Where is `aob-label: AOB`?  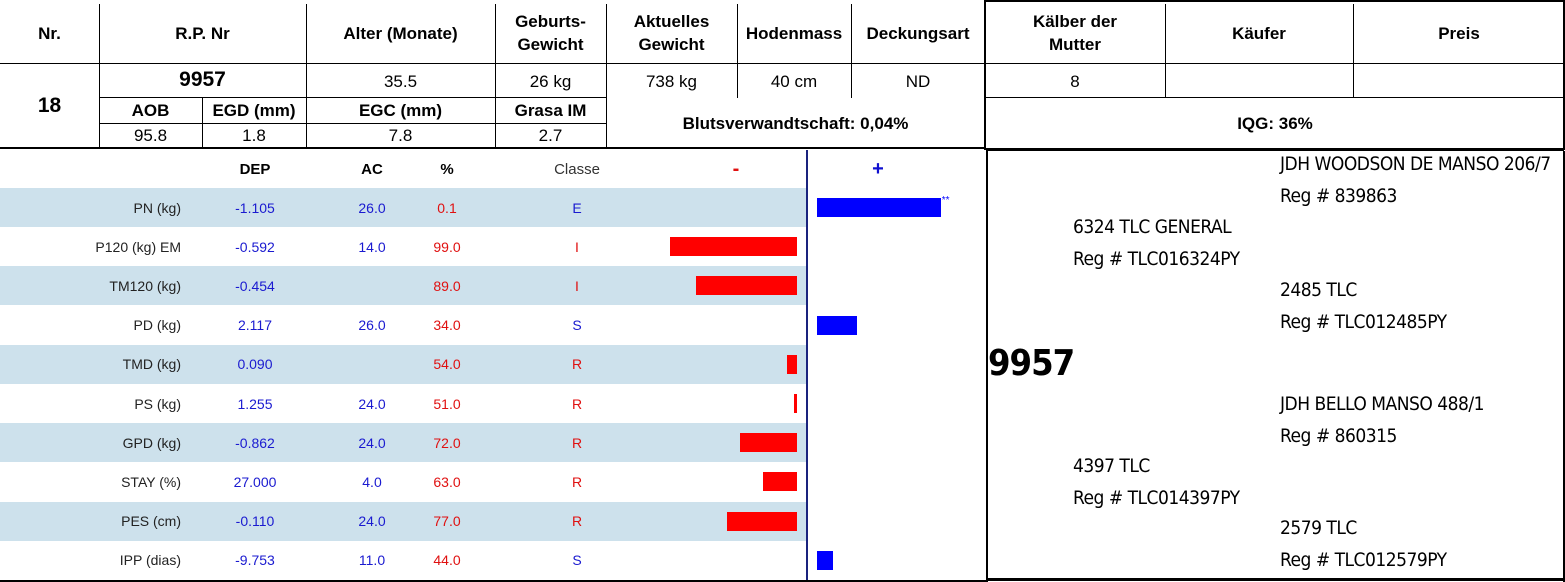
aob-label: AOB is located at coordinates (150, 110).